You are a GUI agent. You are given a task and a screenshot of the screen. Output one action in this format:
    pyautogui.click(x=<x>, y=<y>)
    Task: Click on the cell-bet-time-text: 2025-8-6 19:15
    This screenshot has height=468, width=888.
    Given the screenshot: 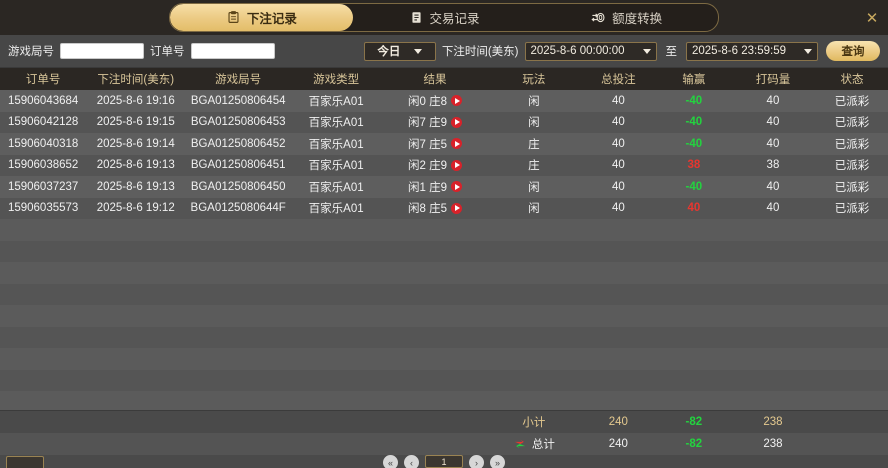 What is the action you would take?
    pyautogui.click(x=135, y=122)
    